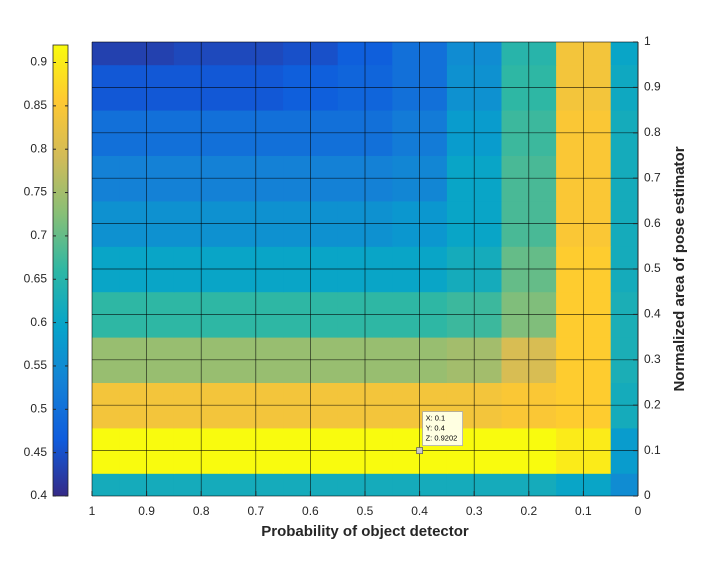 This screenshot has height=563, width=706. I want to click on datatip-text: X: 0.1, so click(436, 418).